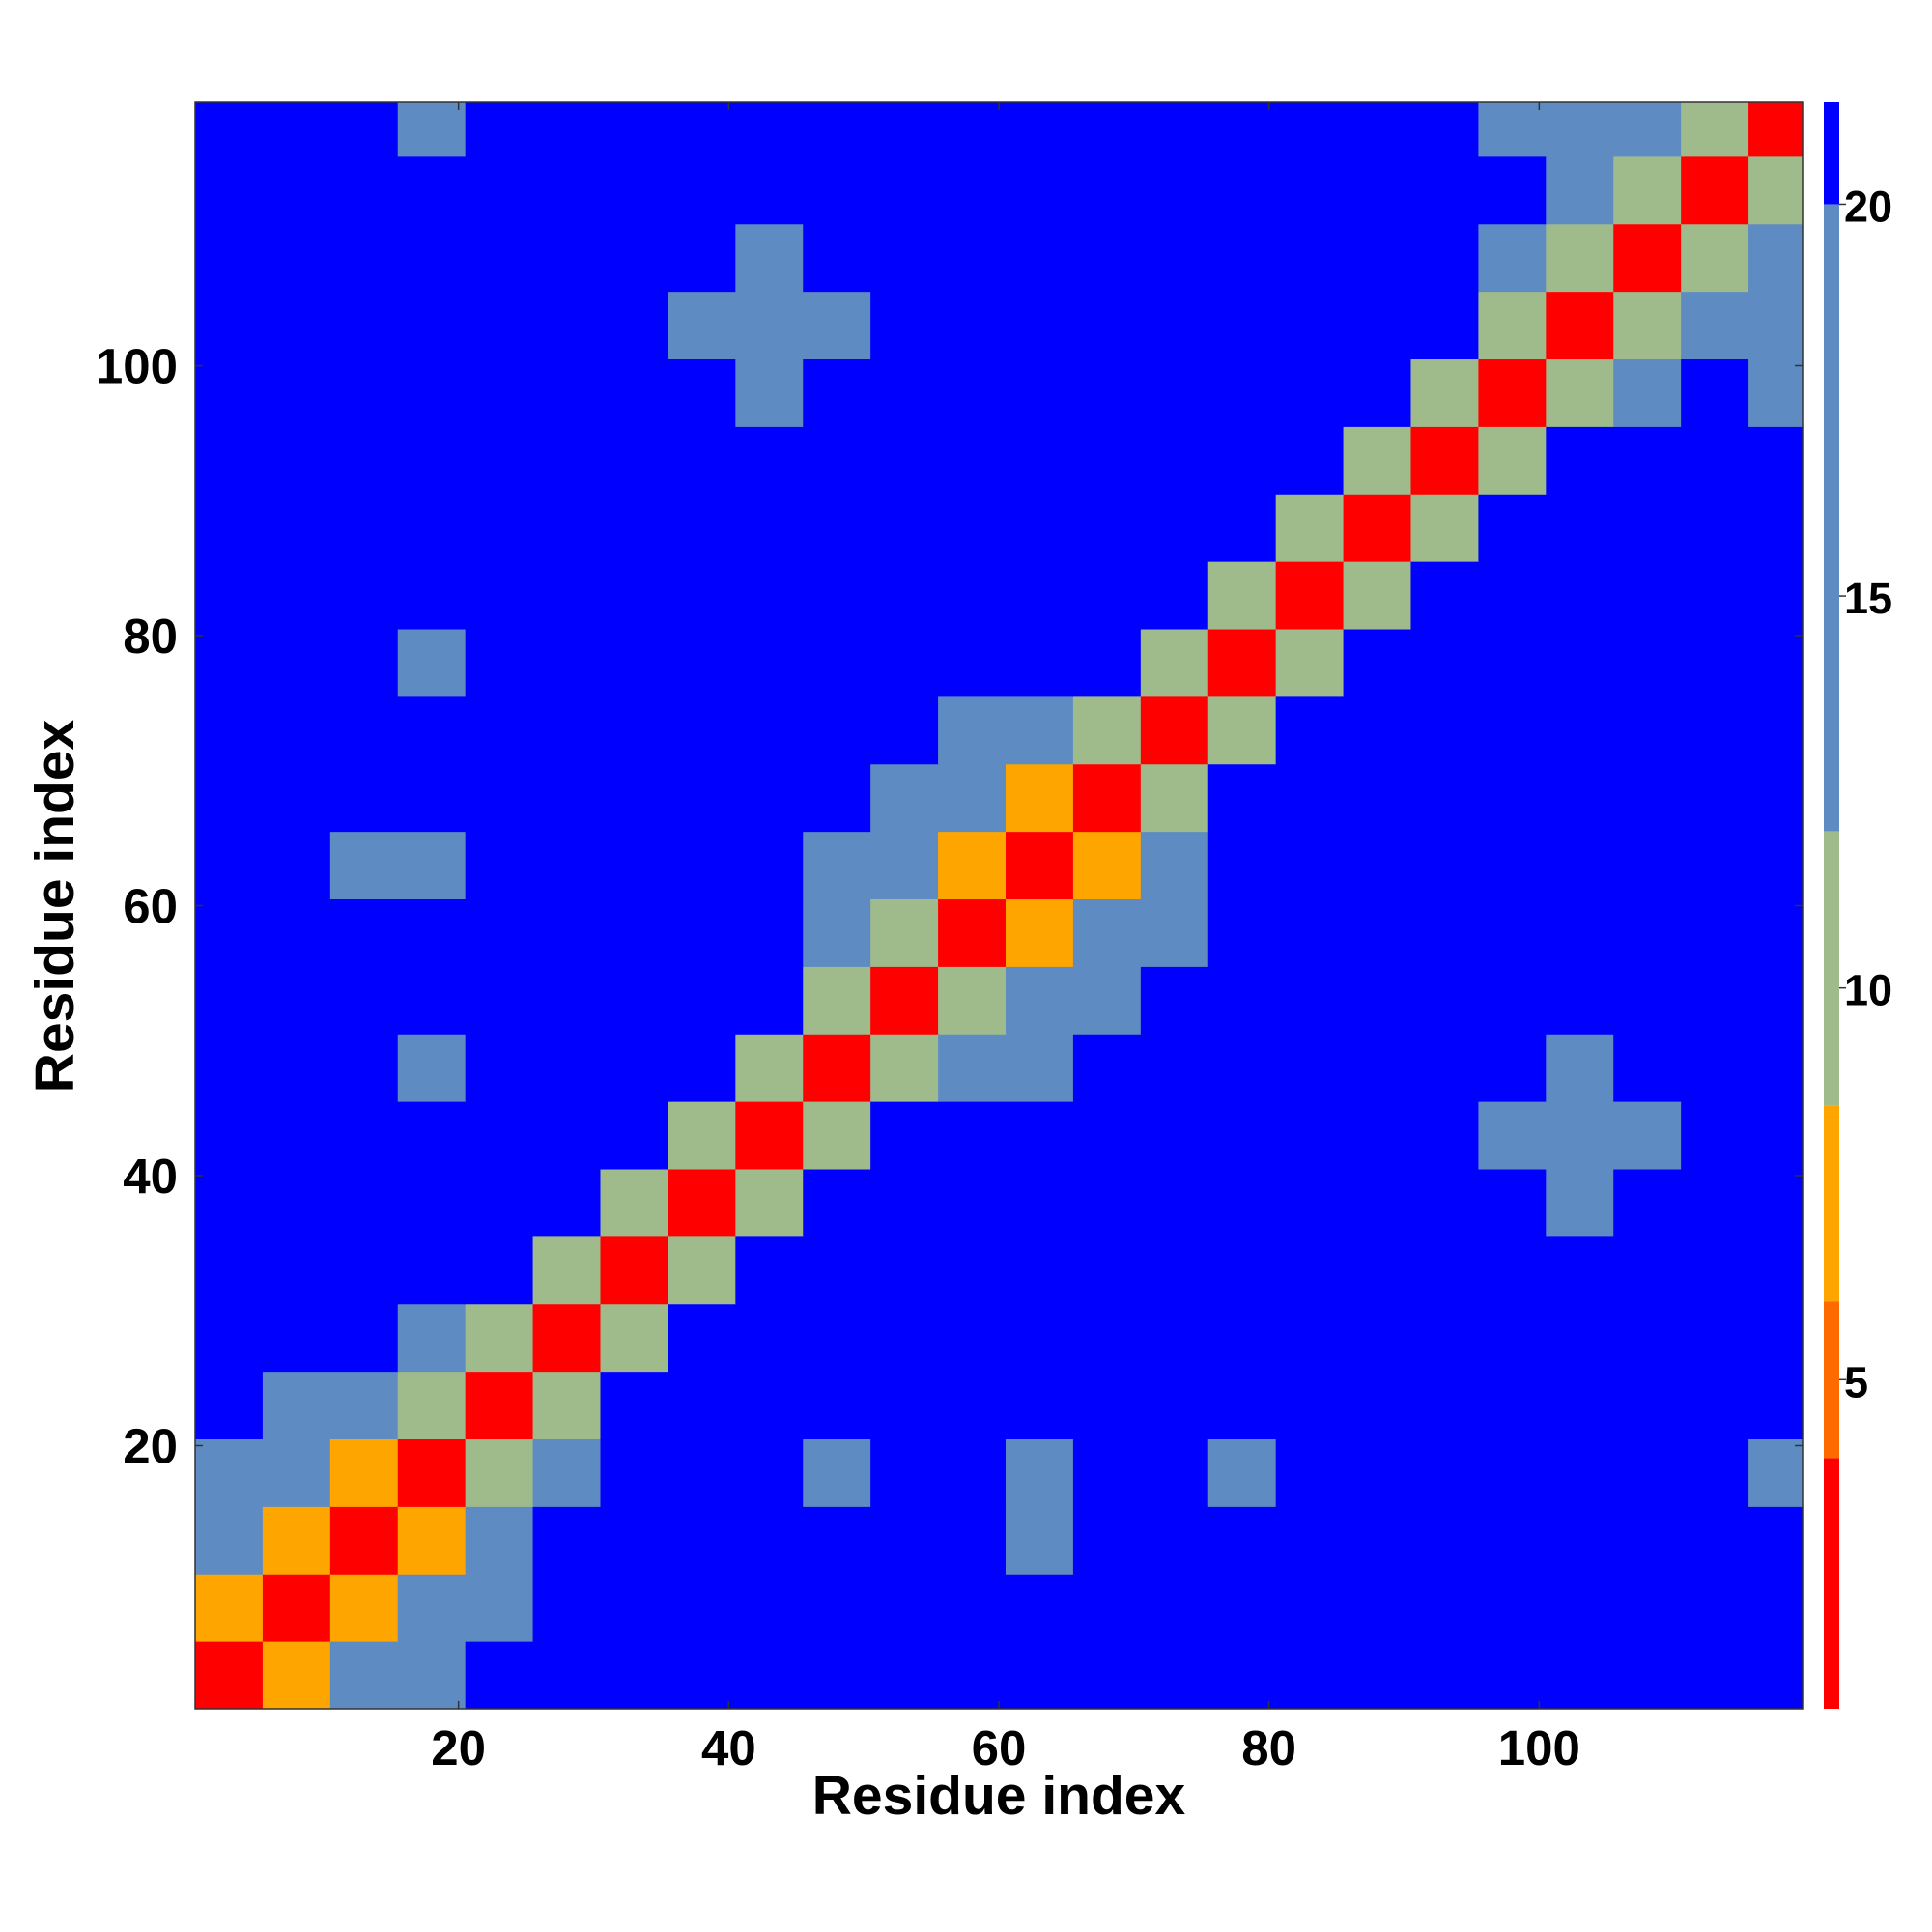  What do you see at coordinates (1539, 1748) in the screenshot?
I see `x-tick-label: 100` at bounding box center [1539, 1748].